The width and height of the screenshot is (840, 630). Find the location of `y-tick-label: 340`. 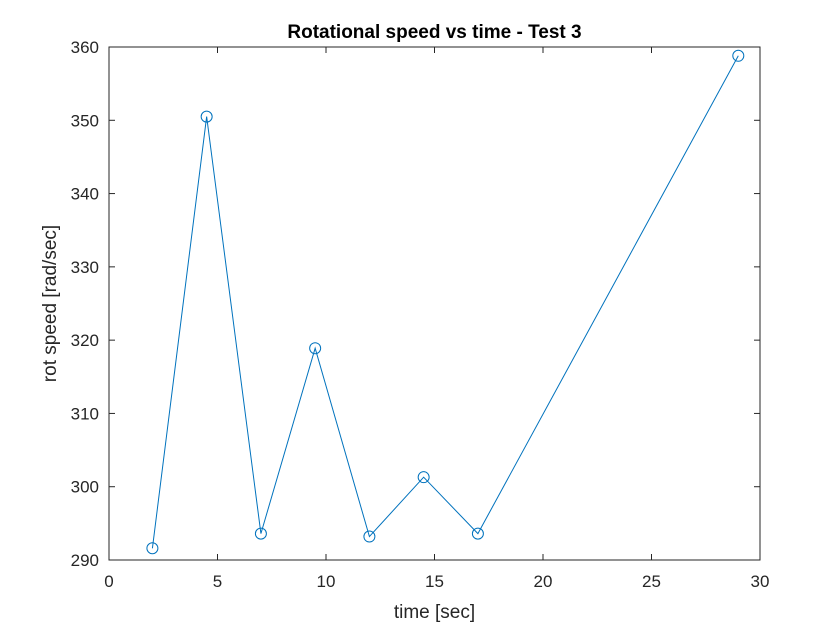

y-tick-label: 340 is located at coordinates (85, 194).